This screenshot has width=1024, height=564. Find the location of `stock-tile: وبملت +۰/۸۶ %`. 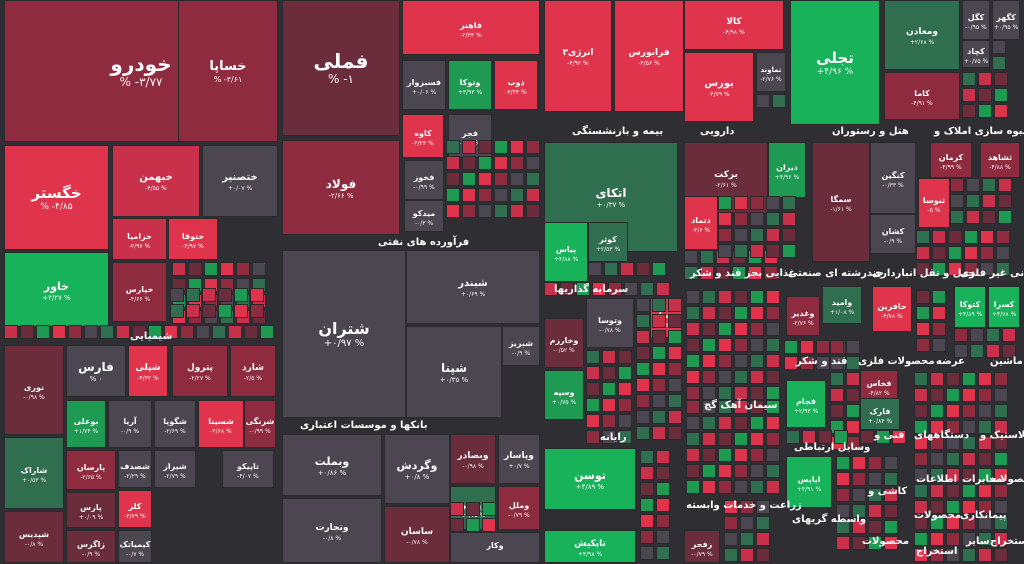

stock-tile: وبملت +۰/۸۶ % is located at coordinates (332, 465).